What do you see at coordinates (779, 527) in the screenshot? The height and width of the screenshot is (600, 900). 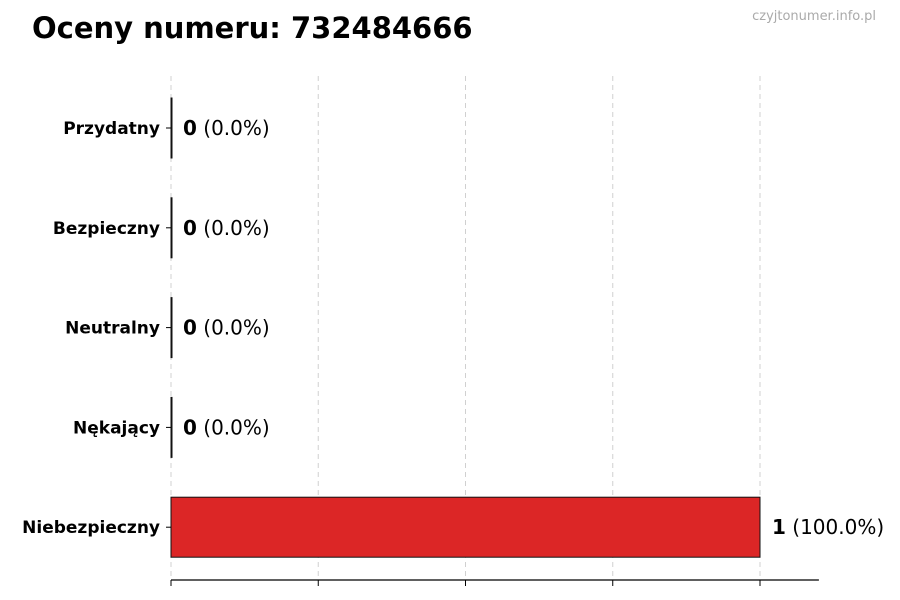 I see `data-label-value: 1` at bounding box center [779, 527].